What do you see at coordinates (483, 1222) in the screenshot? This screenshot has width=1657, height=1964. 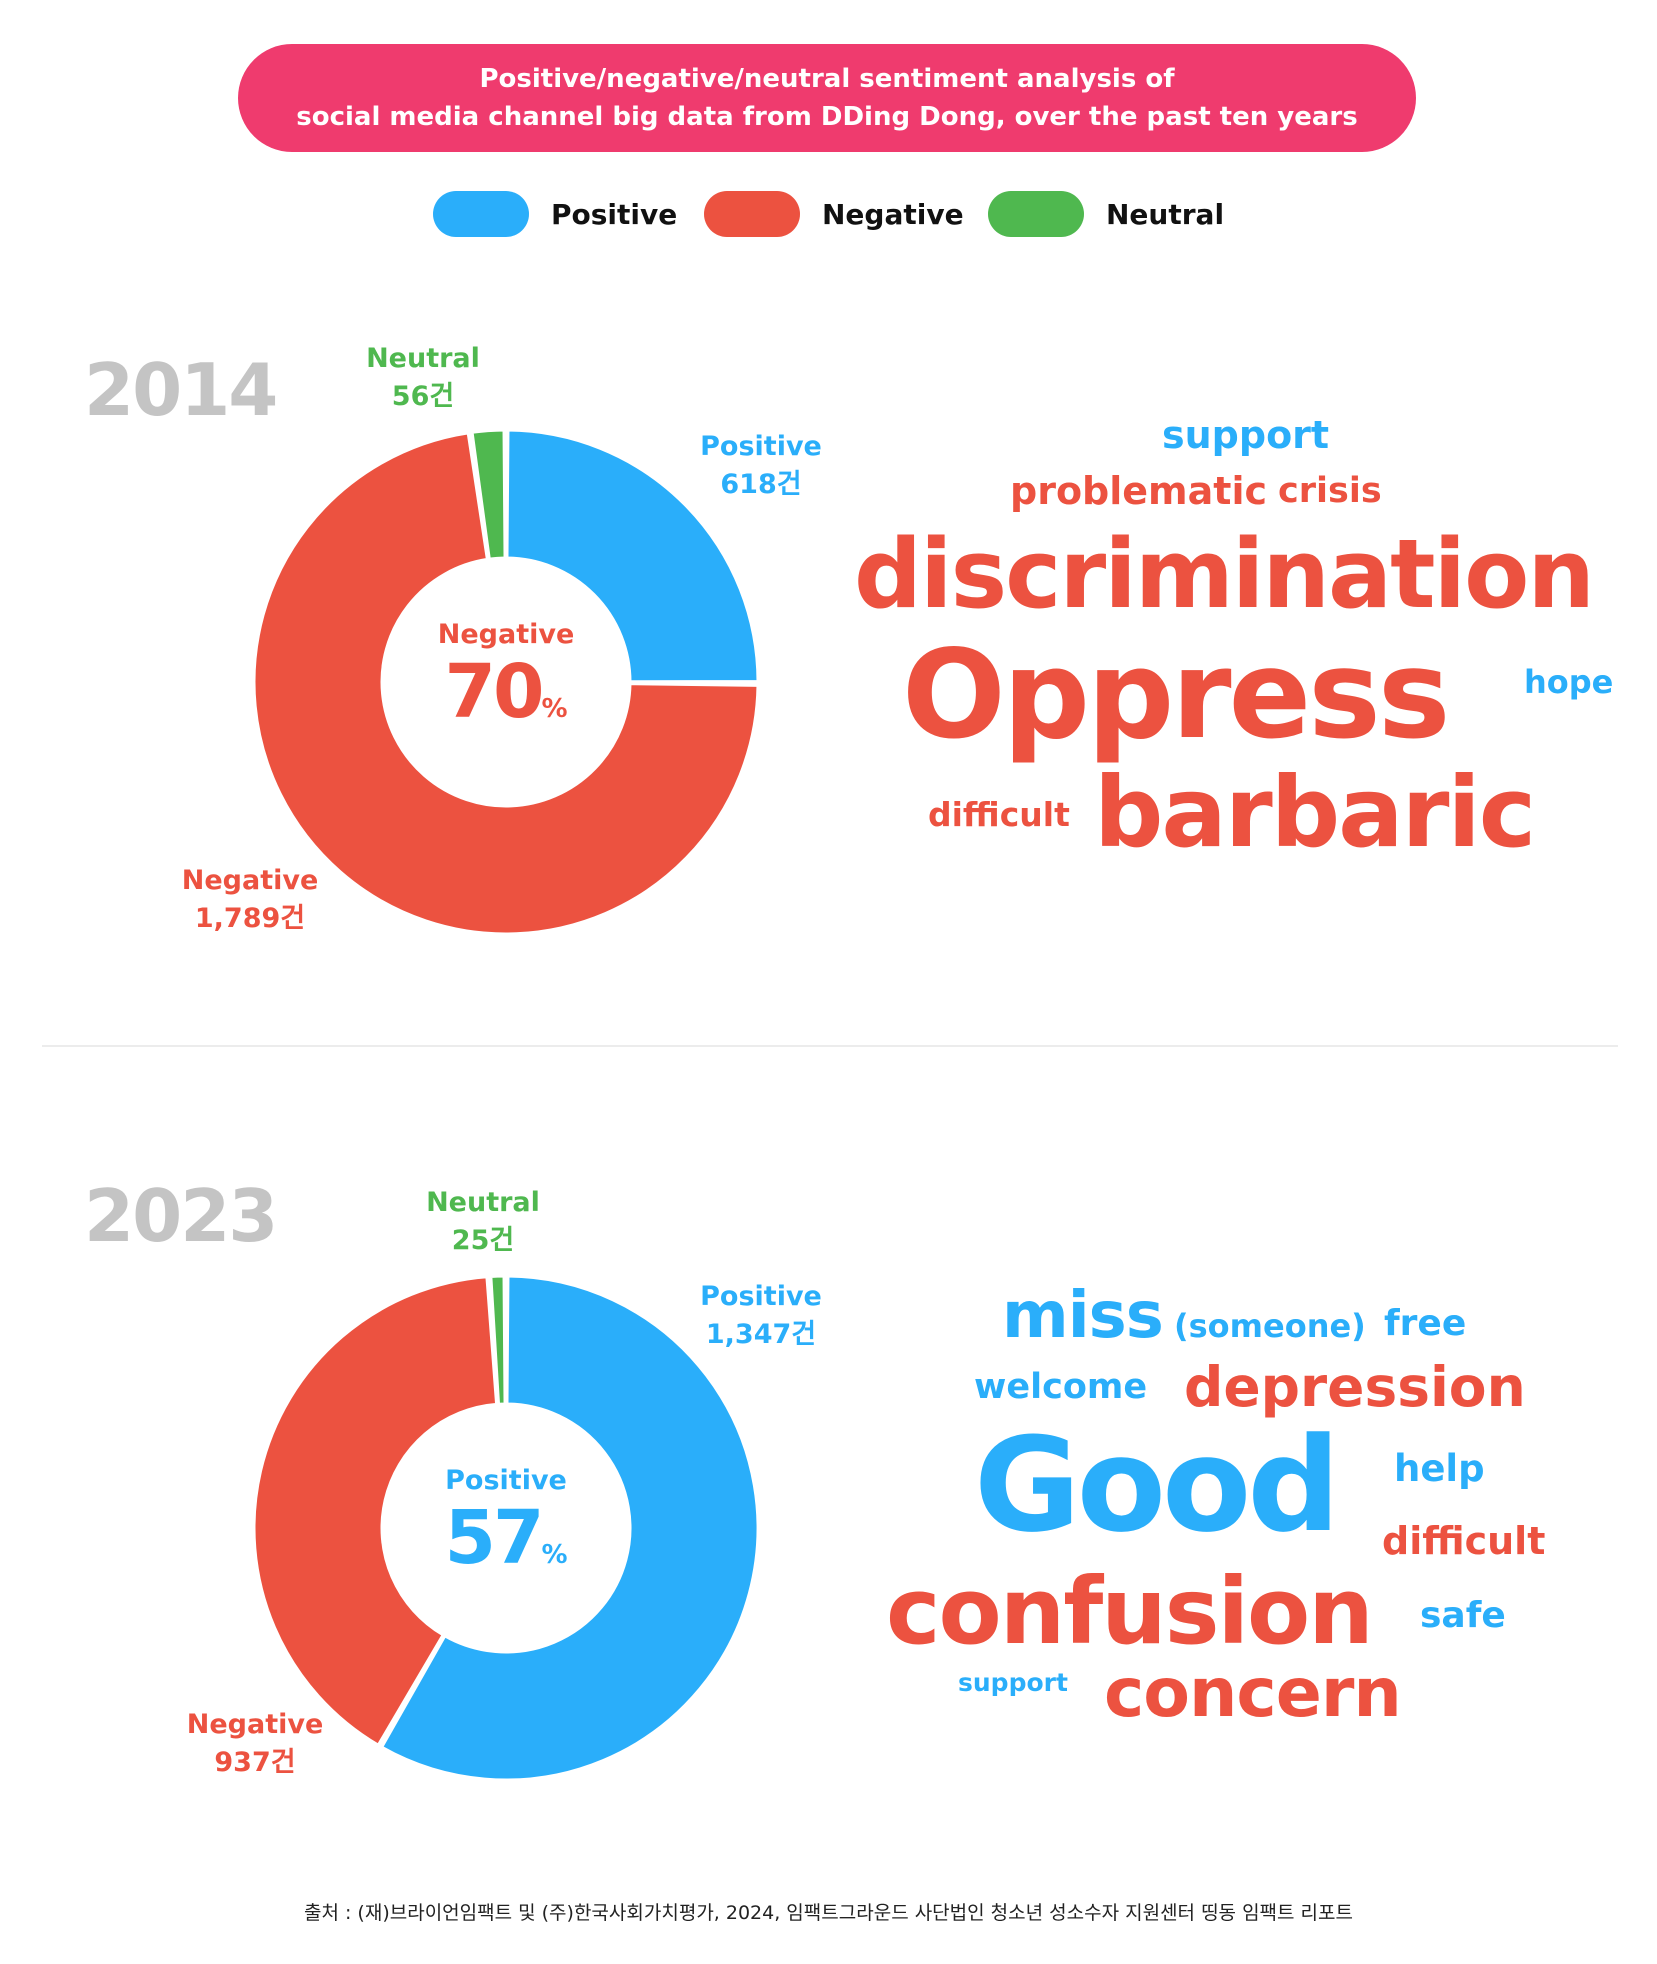 I see `slice-label-neutral-2023: Neutral 25건` at bounding box center [483, 1222].